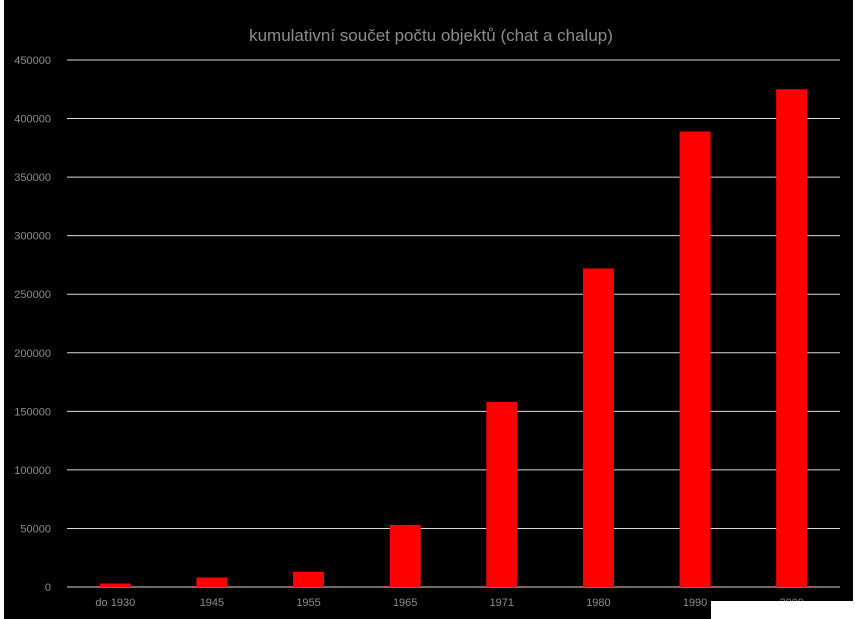 Image resolution: width=855 pixels, height=619 pixels. What do you see at coordinates (48, 588) in the screenshot?
I see `y-tick-label: 0` at bounding box center [48, 588].